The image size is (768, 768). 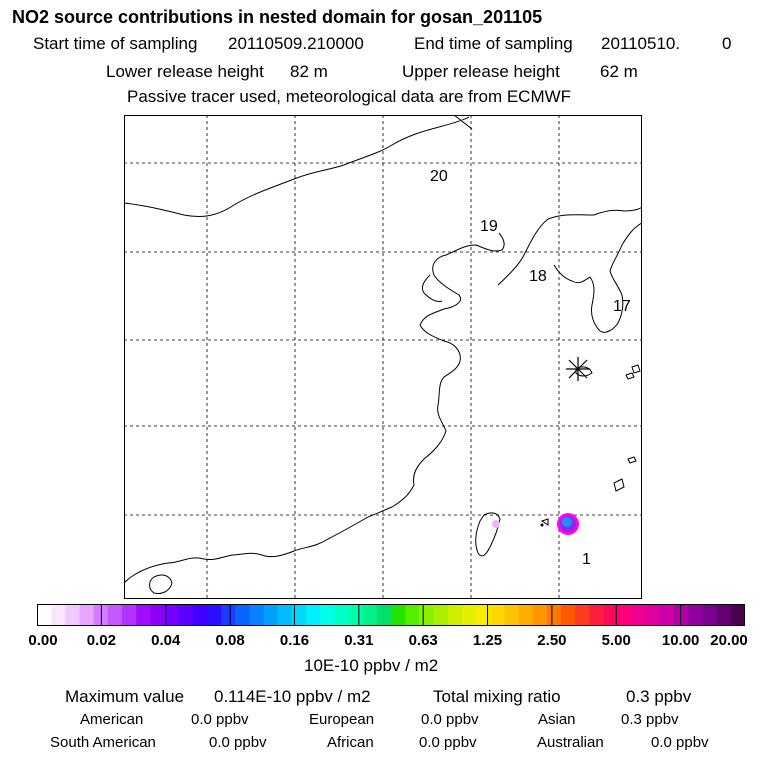 I want to click on upper-release-value: 62 m, so click(x=619, y=71).